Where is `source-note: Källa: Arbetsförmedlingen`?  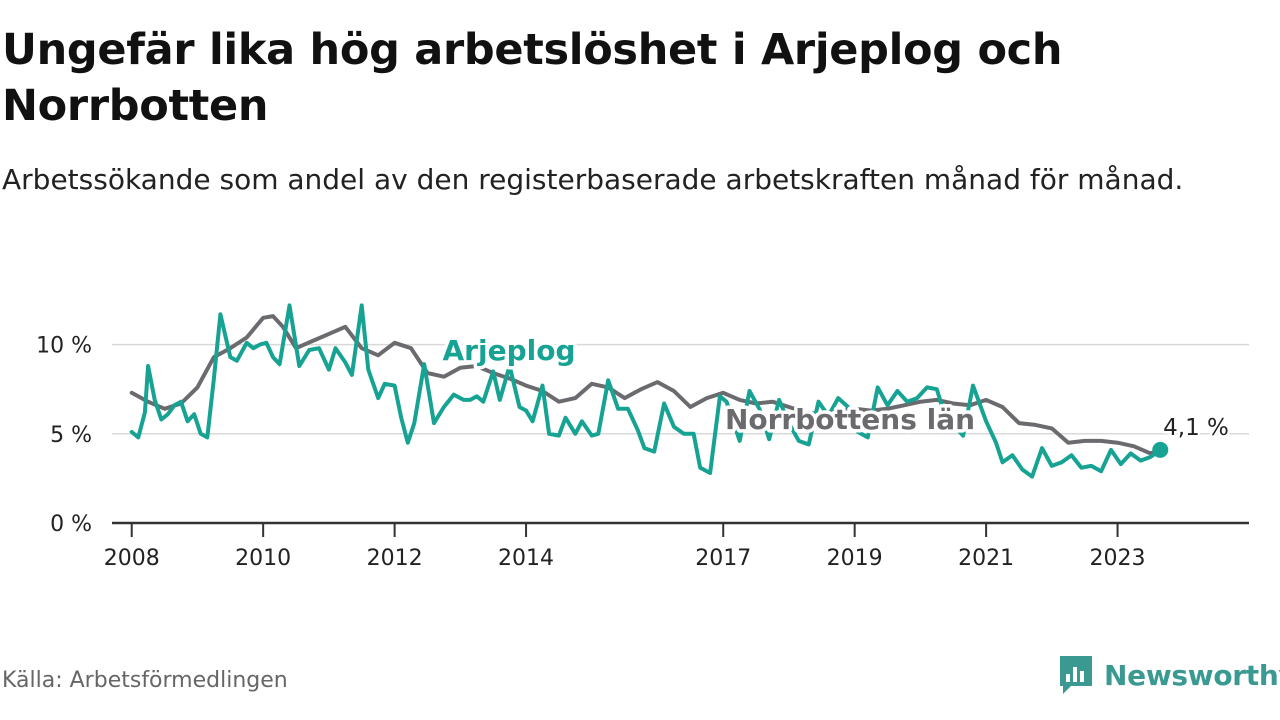 source-note: Källa: Arbetsförmedlingen is located at coordinates (145, 680).